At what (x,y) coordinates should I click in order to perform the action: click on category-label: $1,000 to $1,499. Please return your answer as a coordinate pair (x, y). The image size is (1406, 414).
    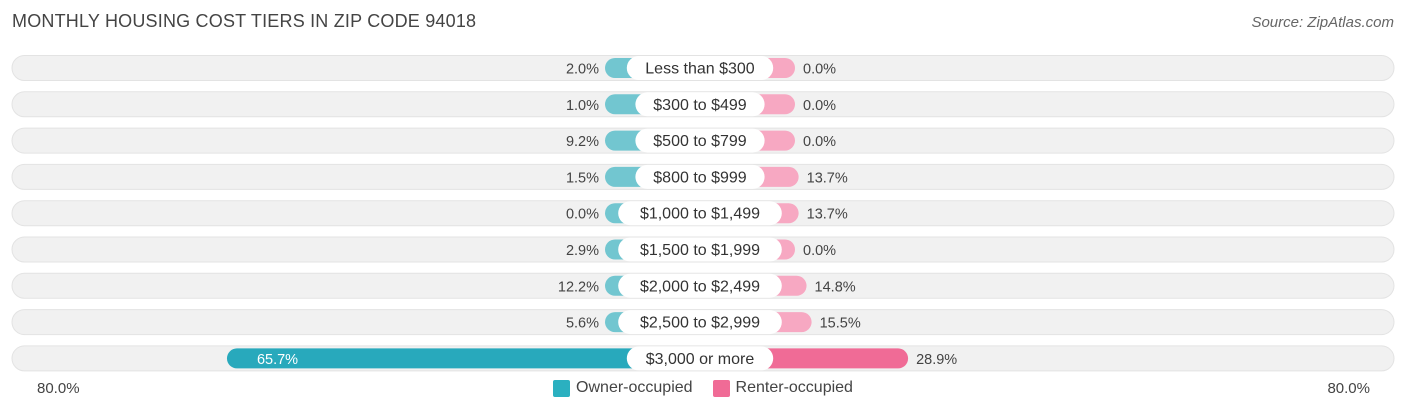
    Looking at the image, I should click on (700, 214).